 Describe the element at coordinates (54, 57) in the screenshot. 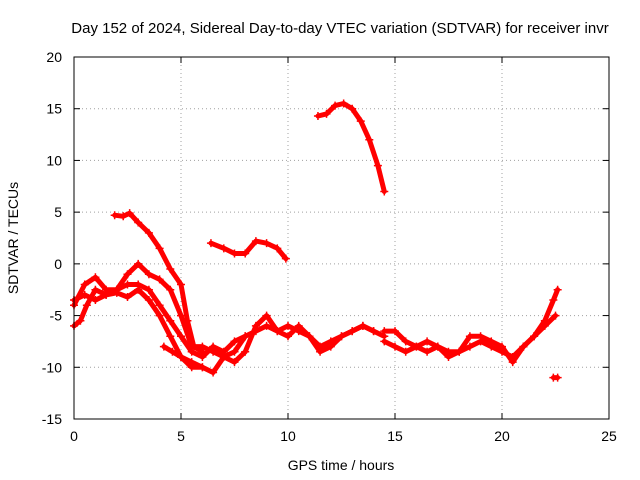

I see `y-tick-label: 20` at that location.